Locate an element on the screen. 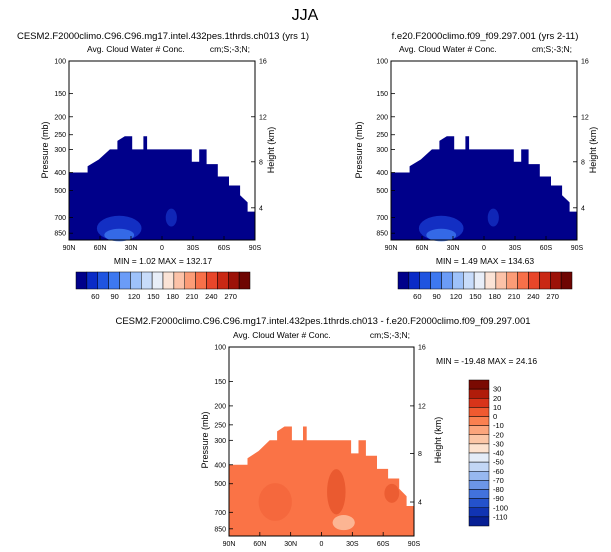 This screenshot has height=552, width=611. page-title: JJA is located at coordinates (305, 15).